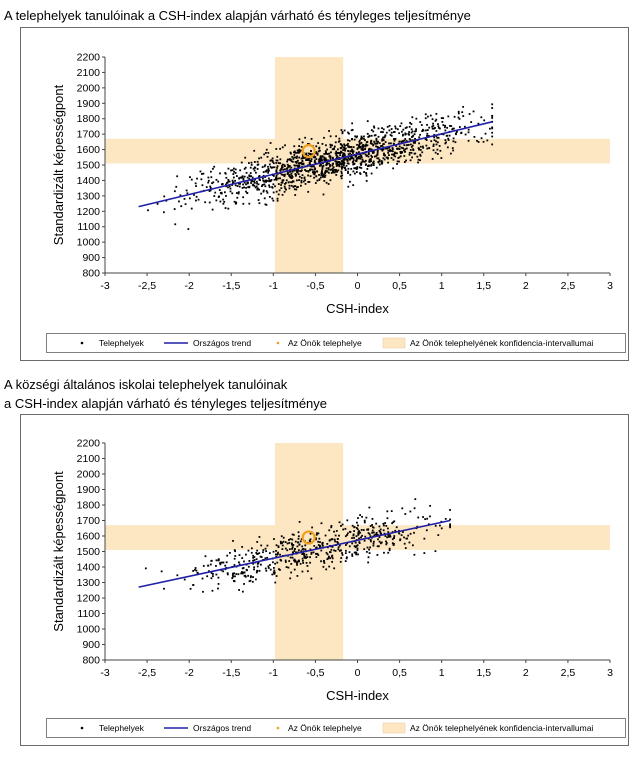  I want to click on x-tick-label: 0, so click(358, 673).